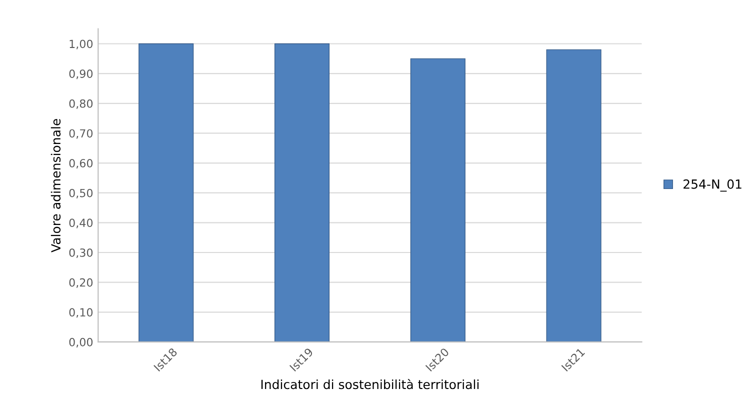 The width and height of the screenshot is (755, 412). What do you see at coordinates (81, 253) in the screenshot?
I see `y-tick-label: 0,30` at bounding box center [81, 253].